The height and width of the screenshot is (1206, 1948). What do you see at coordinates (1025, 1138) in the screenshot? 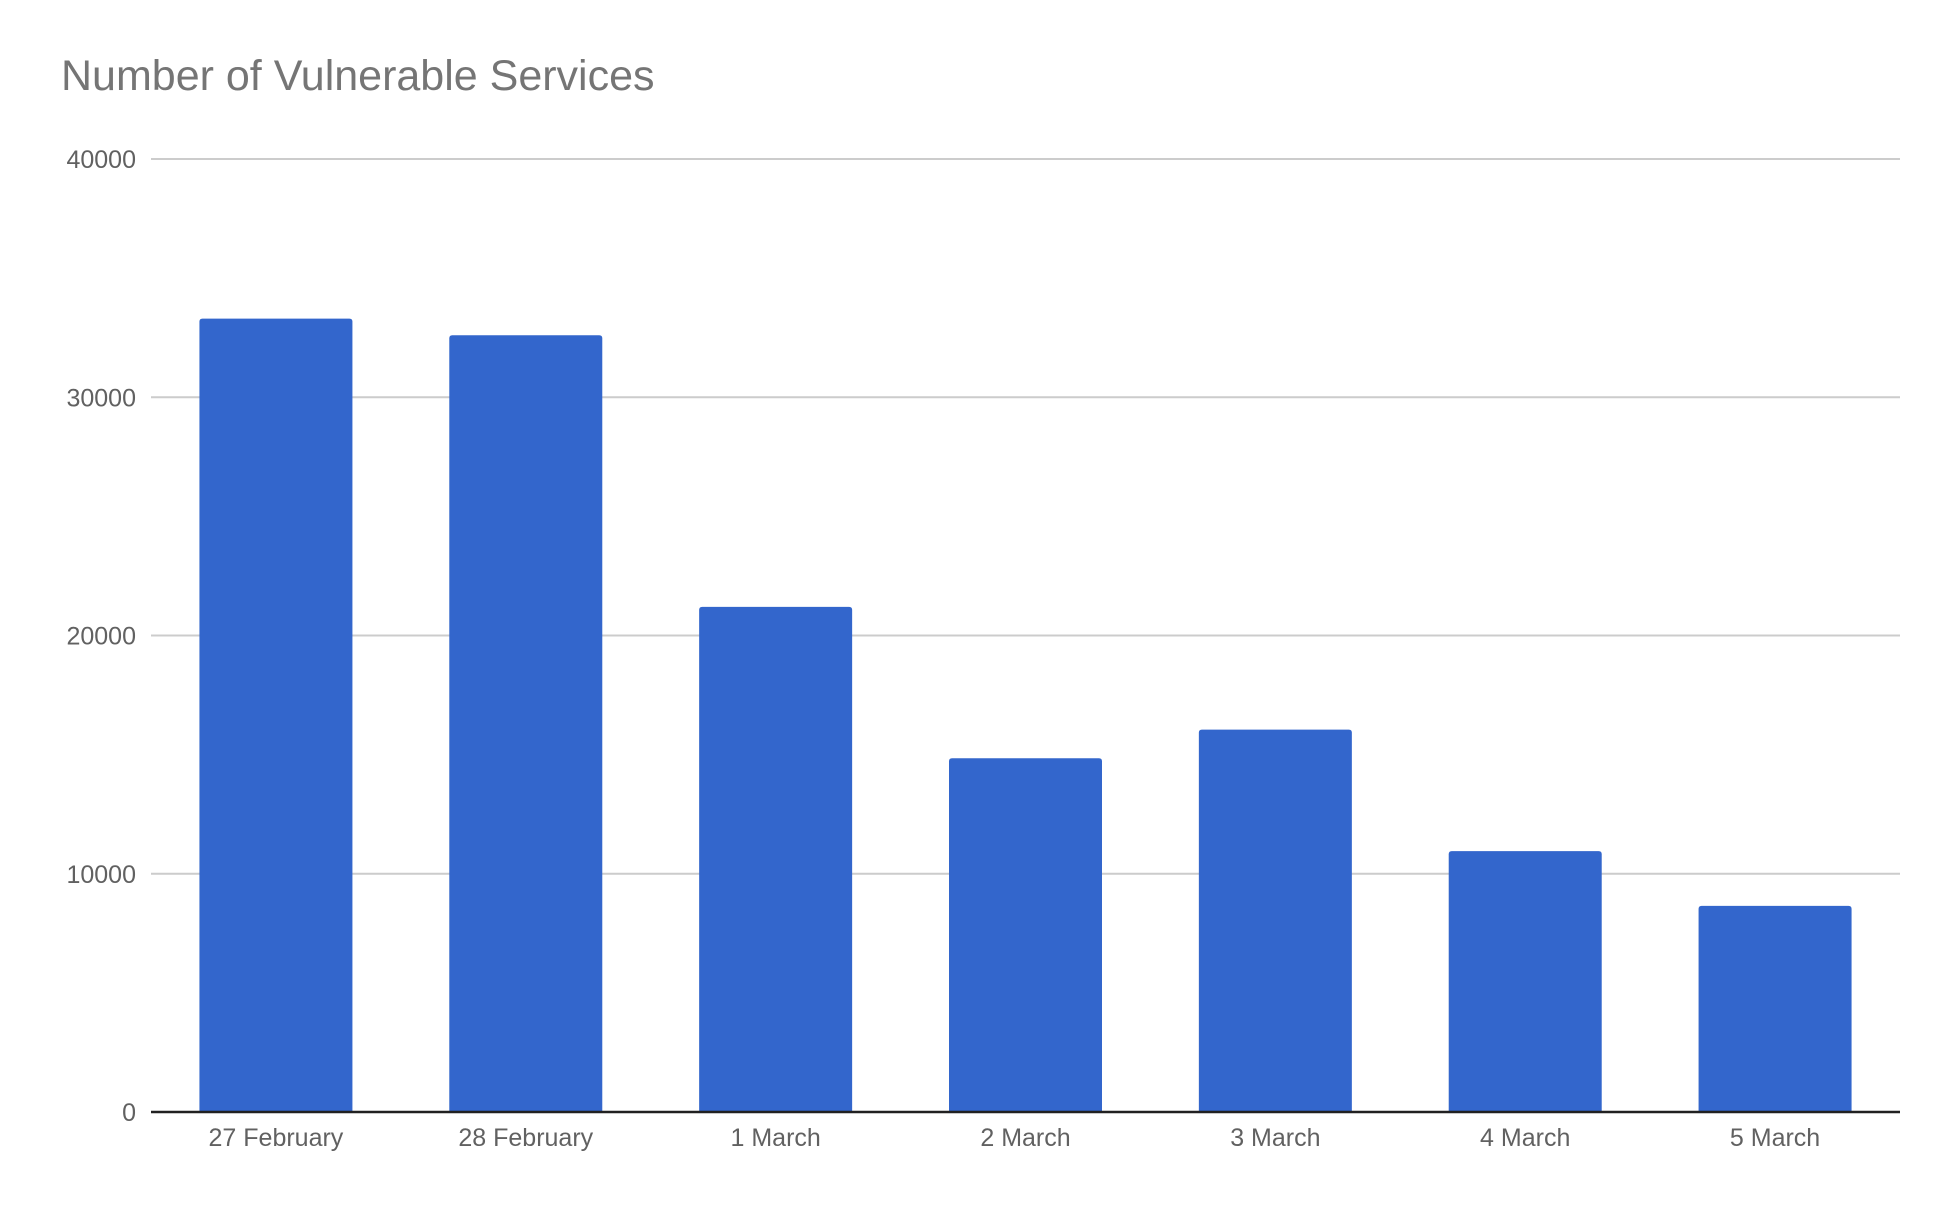
I see `x-tick-label: 2 March` at bounding box center [1025, 1138].